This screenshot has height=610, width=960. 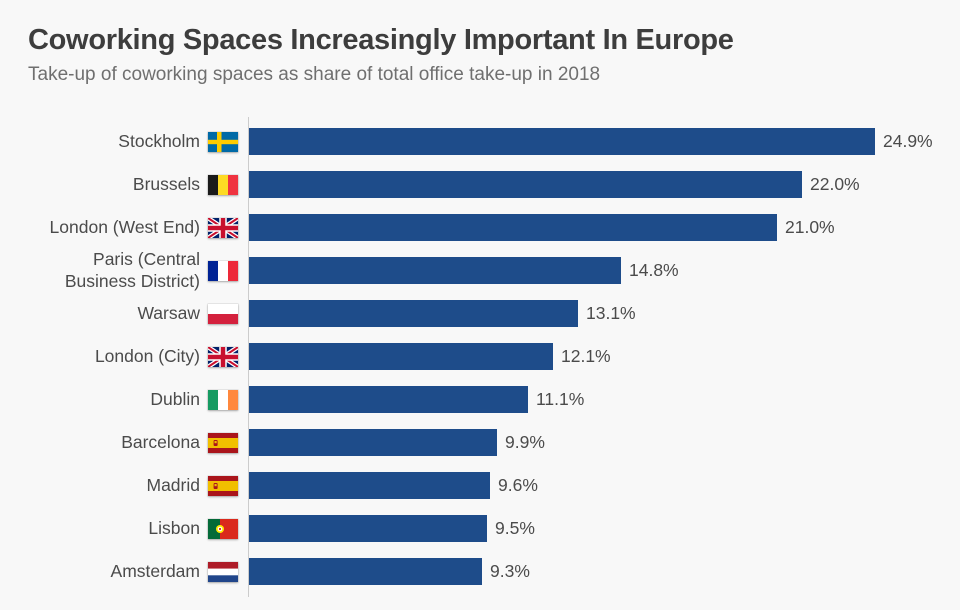 I want to click on value-label: 11.1%, so click(x=560, y=399).